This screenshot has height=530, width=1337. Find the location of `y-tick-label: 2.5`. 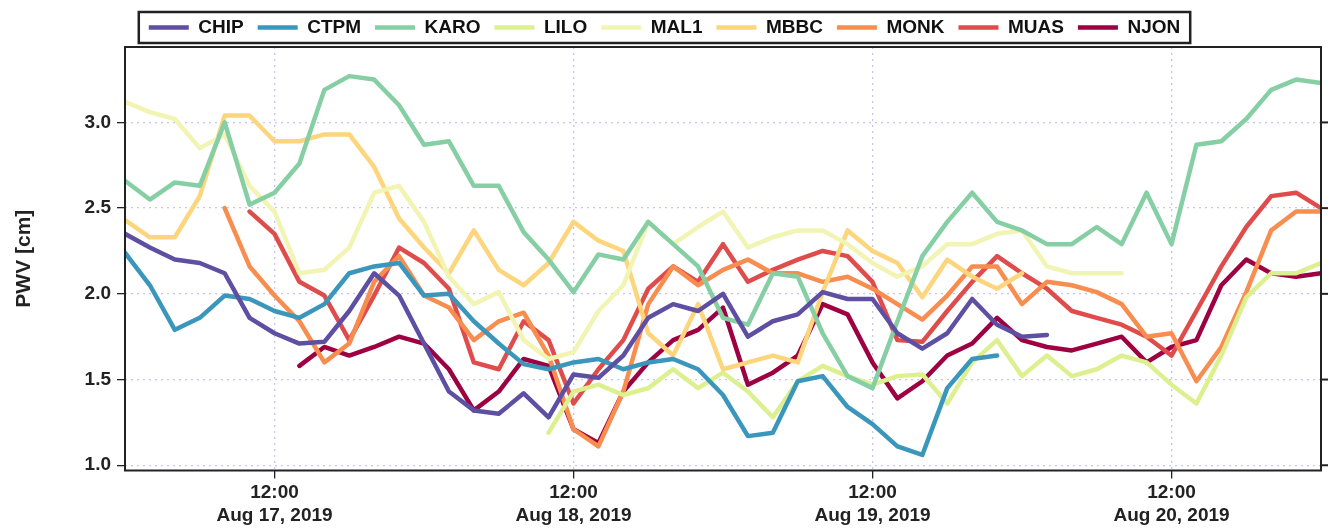

y-tick-label: 2.5 is located at coordinates (98, 207).